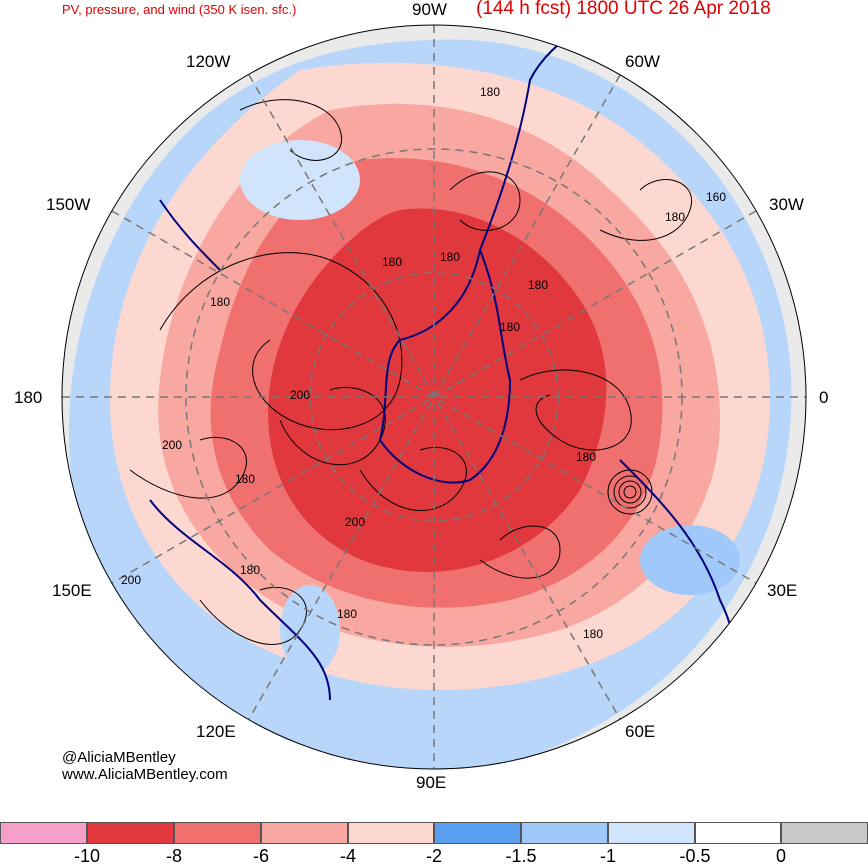 This screenshot has width=868, height=867. What do you see at coordinates (642, 61) in the screenshot?
I see `longitude-label-60w: 60W` at bounding box center [642, 61].